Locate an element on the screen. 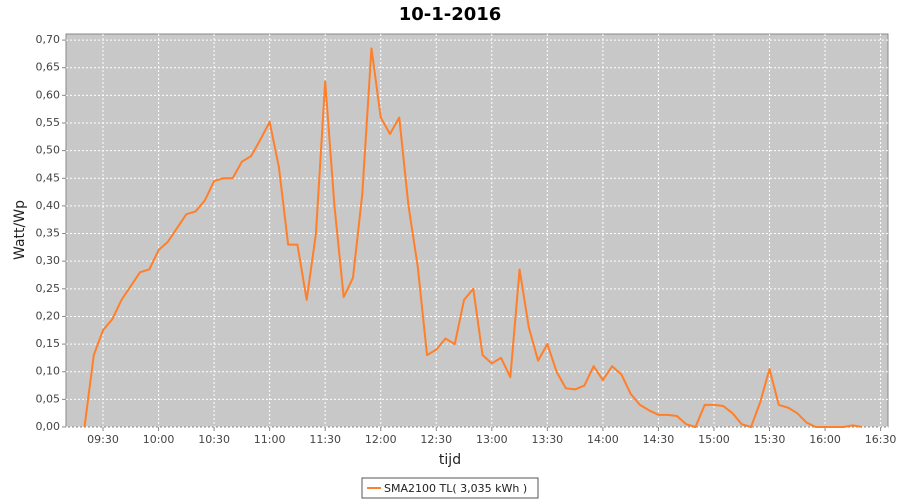 Image resolution: width=900 pixels, height=500 pixels. x-tick-label: 13:00 is located at coordinates (492, 439).